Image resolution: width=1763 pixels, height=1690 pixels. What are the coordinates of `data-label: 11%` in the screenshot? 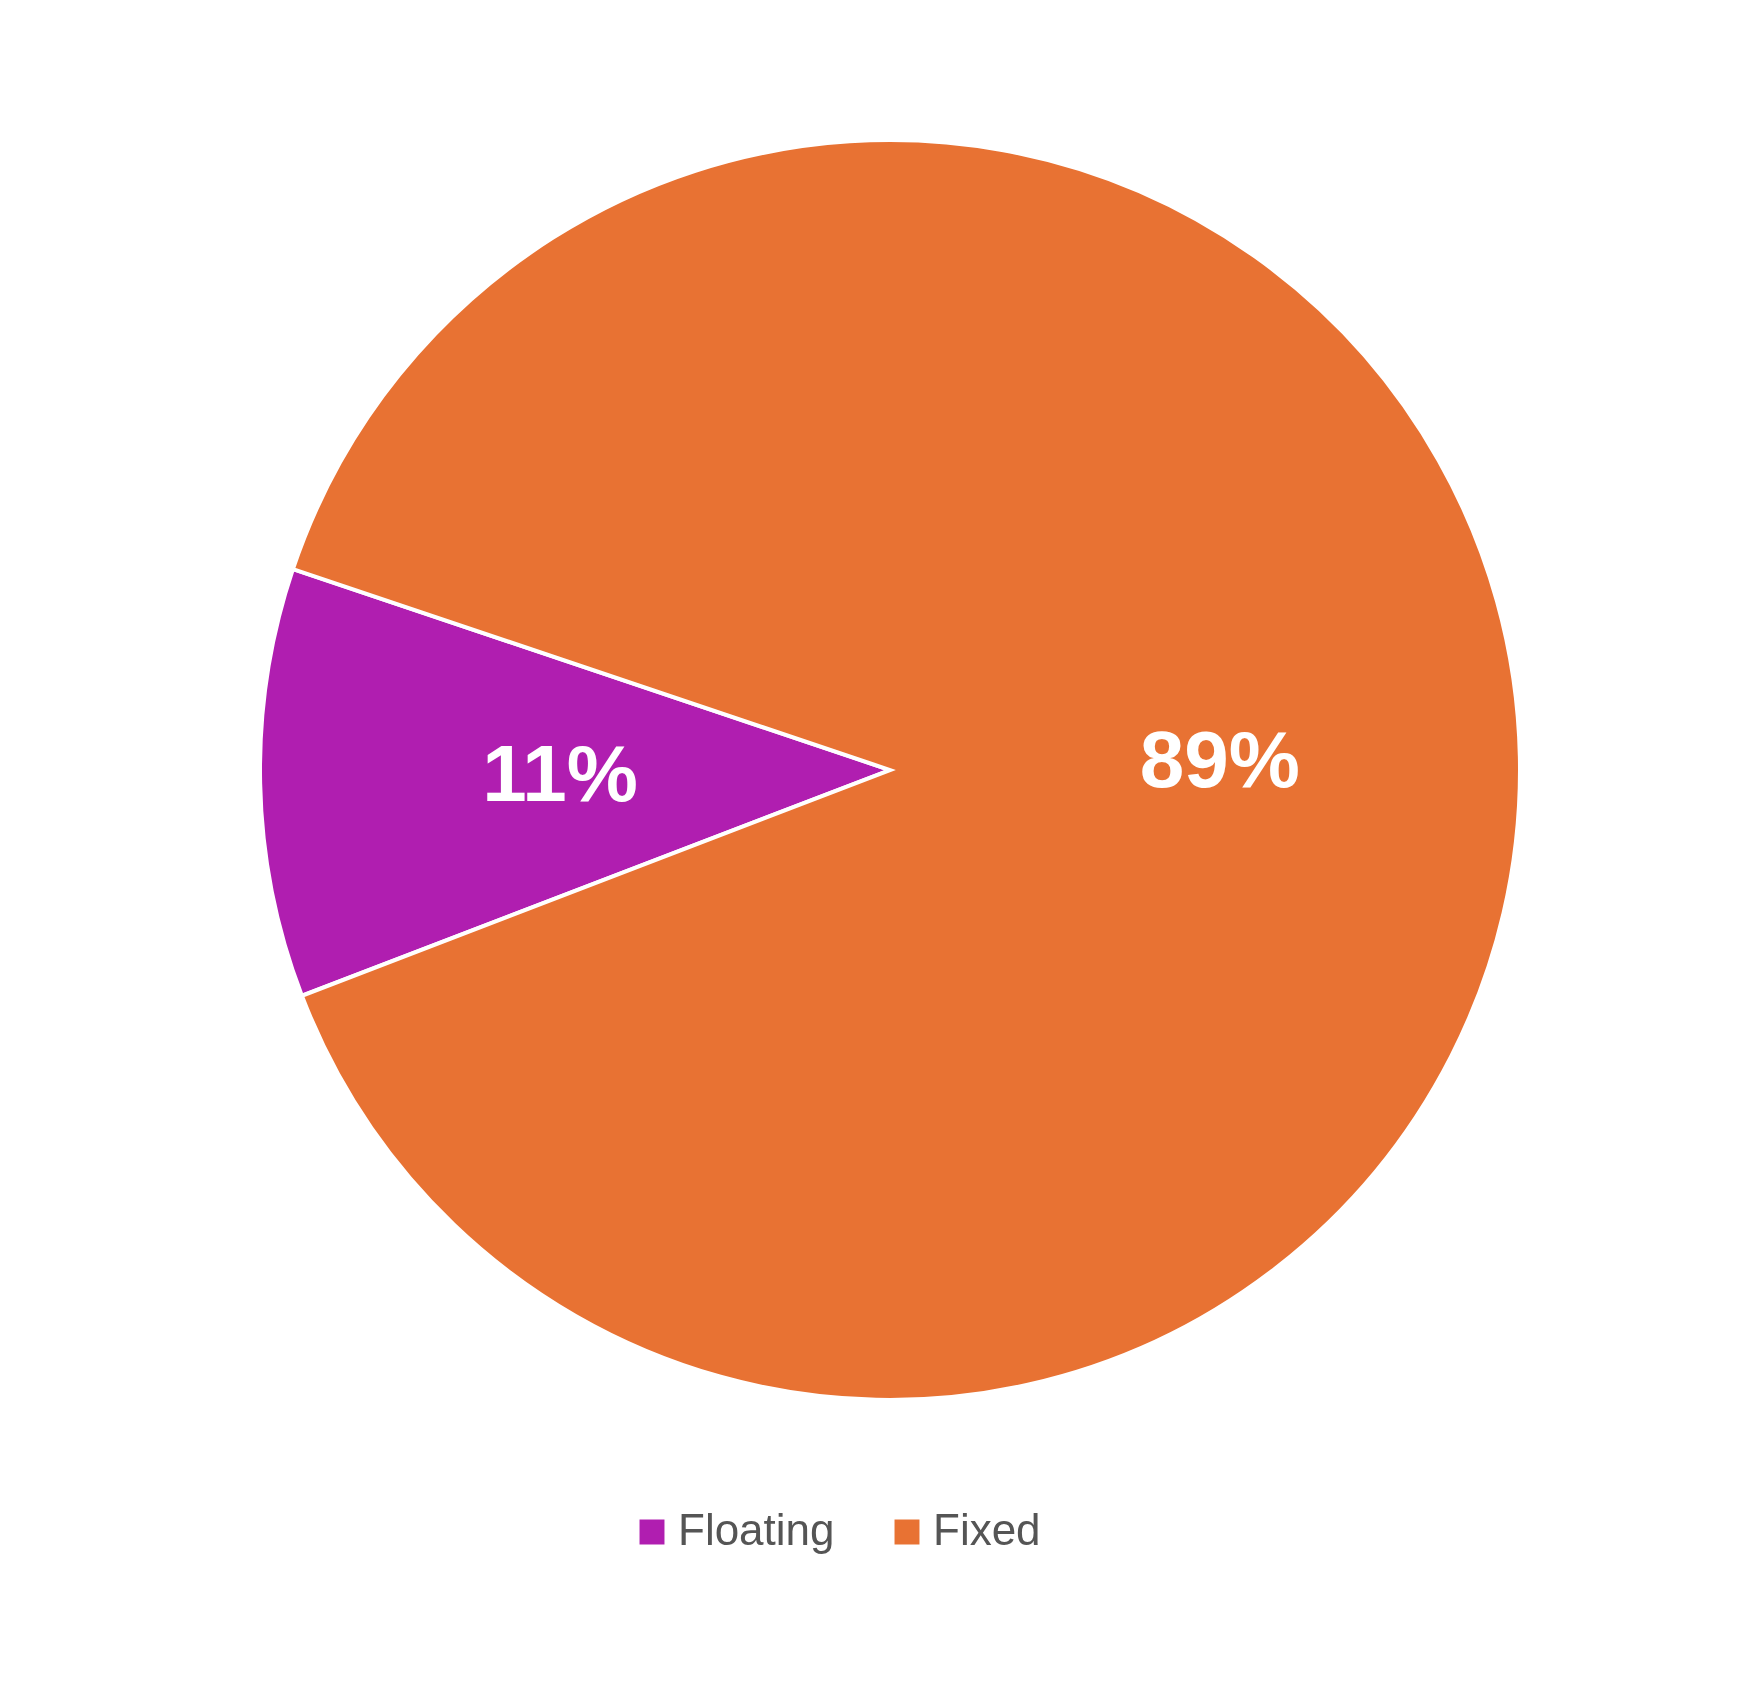 It's located at (560, 773).